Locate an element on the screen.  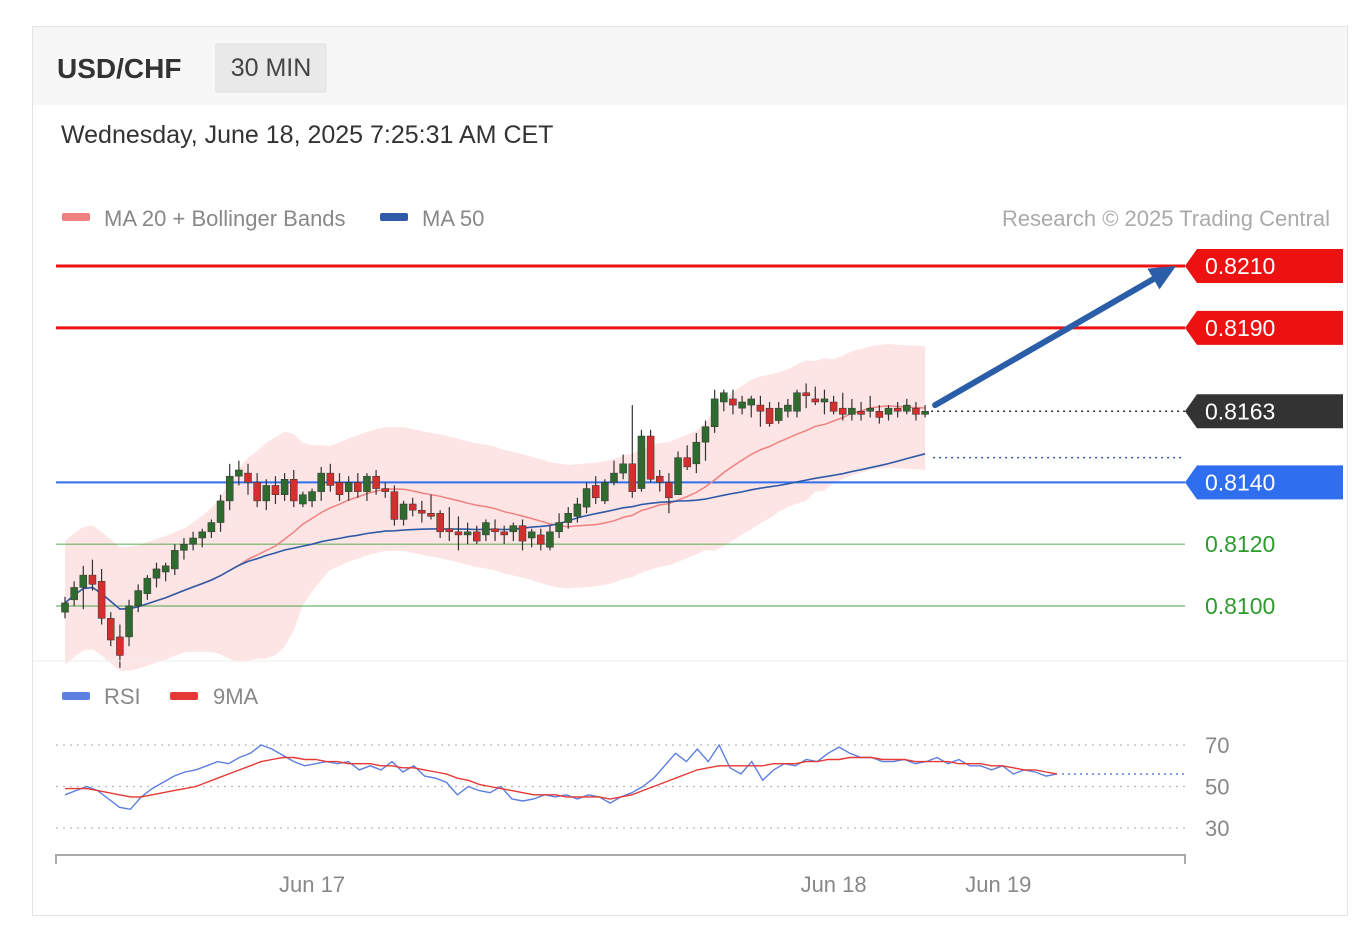
ma9-legend-swatch is located at coordinates (184, 696).